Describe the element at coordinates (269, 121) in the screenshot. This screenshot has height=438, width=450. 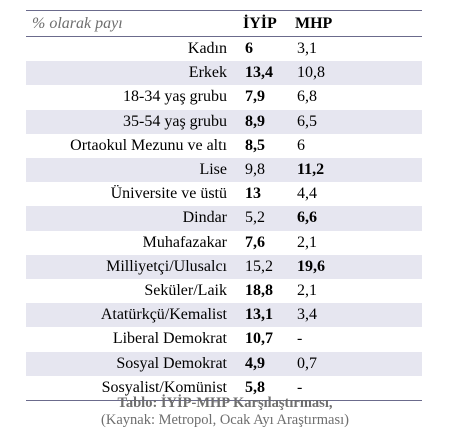
I see `row-iyip-value: 8,9` at that location.